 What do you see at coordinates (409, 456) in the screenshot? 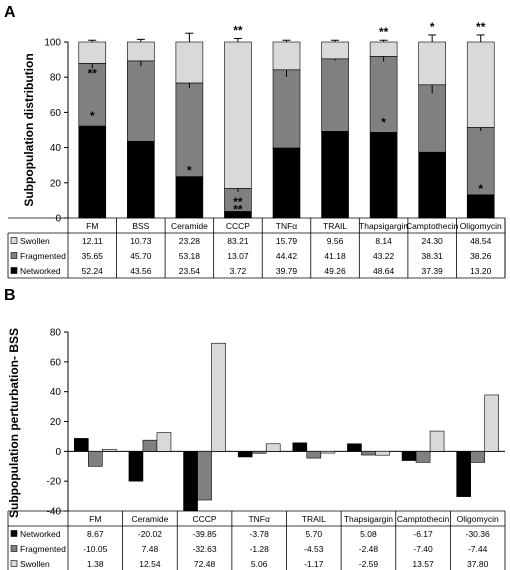
I see `bar-camptothecin-networked` at bounding box center [409, 456].